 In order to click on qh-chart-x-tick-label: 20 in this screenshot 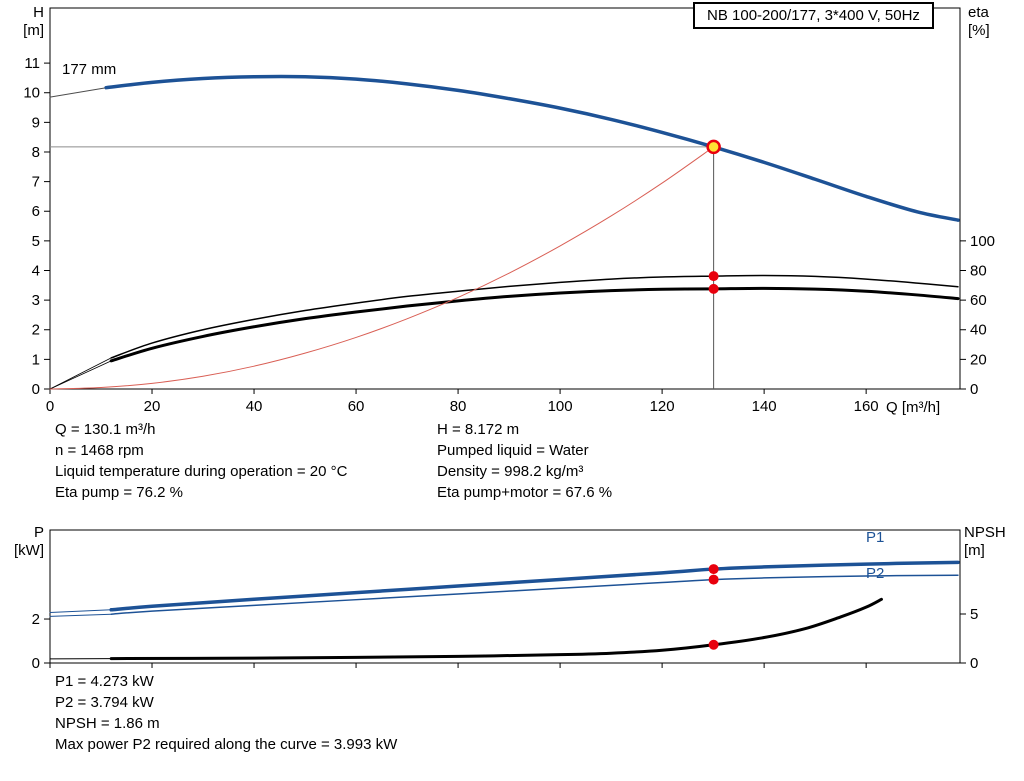, I will do `click(152, 406)`.